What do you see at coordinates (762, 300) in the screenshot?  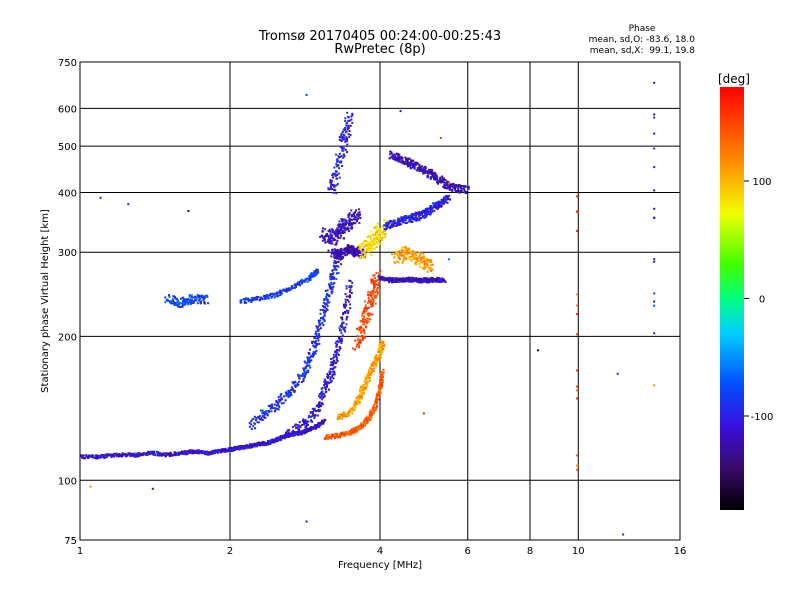 I see `colorbar-tick-label: 0` at bounding box center [762, 300].